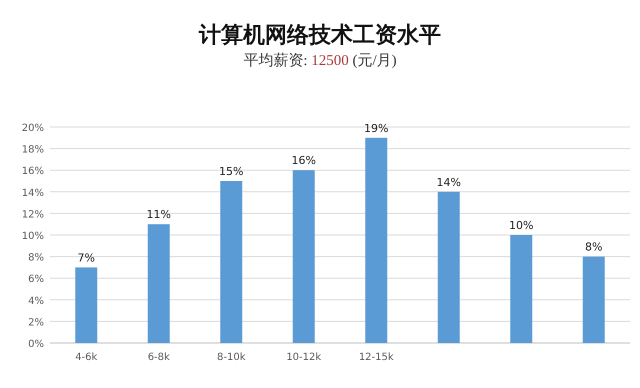 The image size is (640, 388). I want to click on y-tick-label: 12%, so click(33, 214).